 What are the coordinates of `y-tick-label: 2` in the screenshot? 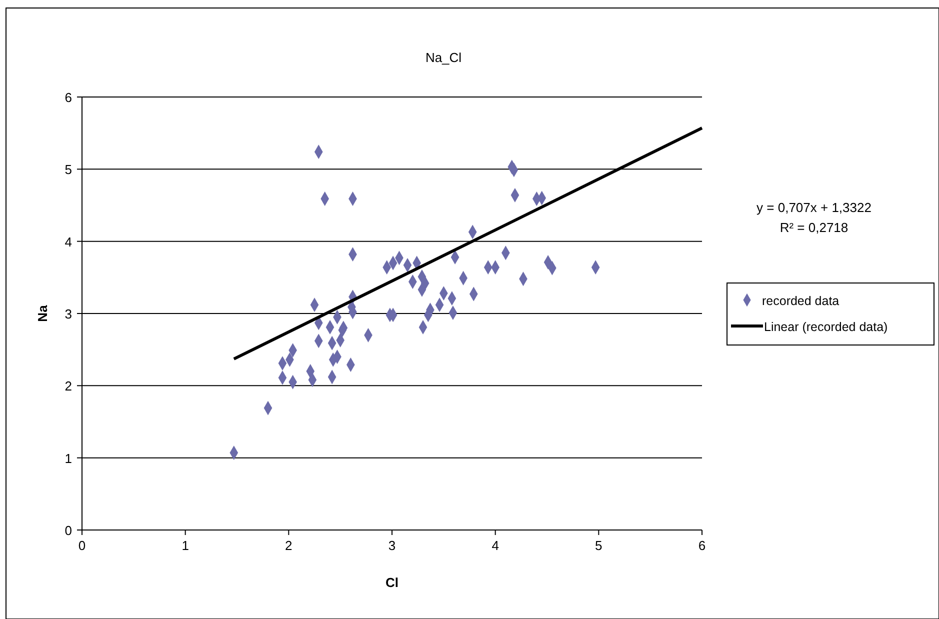 It's located at (68, 386).